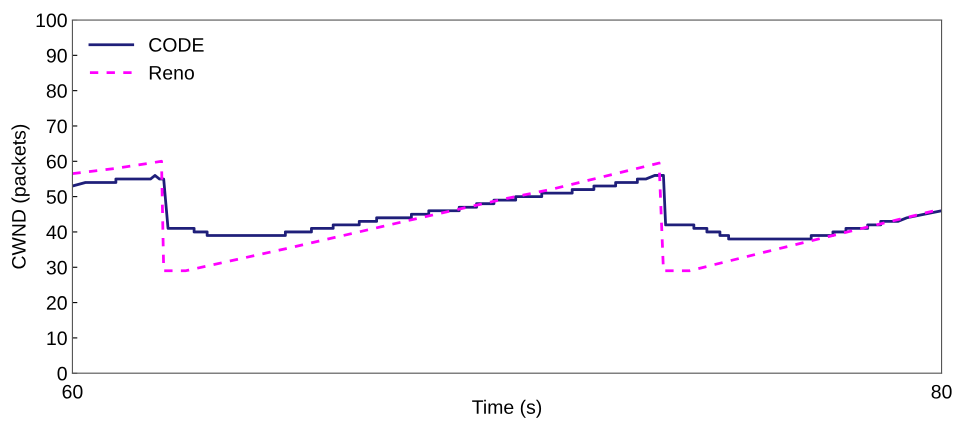 The width and height of the screenshot is (953, 435). What do you see at coordinates (62, 373) in the screenshot?
I see `y-tick-label: 0` at bounding box center [62, 373].